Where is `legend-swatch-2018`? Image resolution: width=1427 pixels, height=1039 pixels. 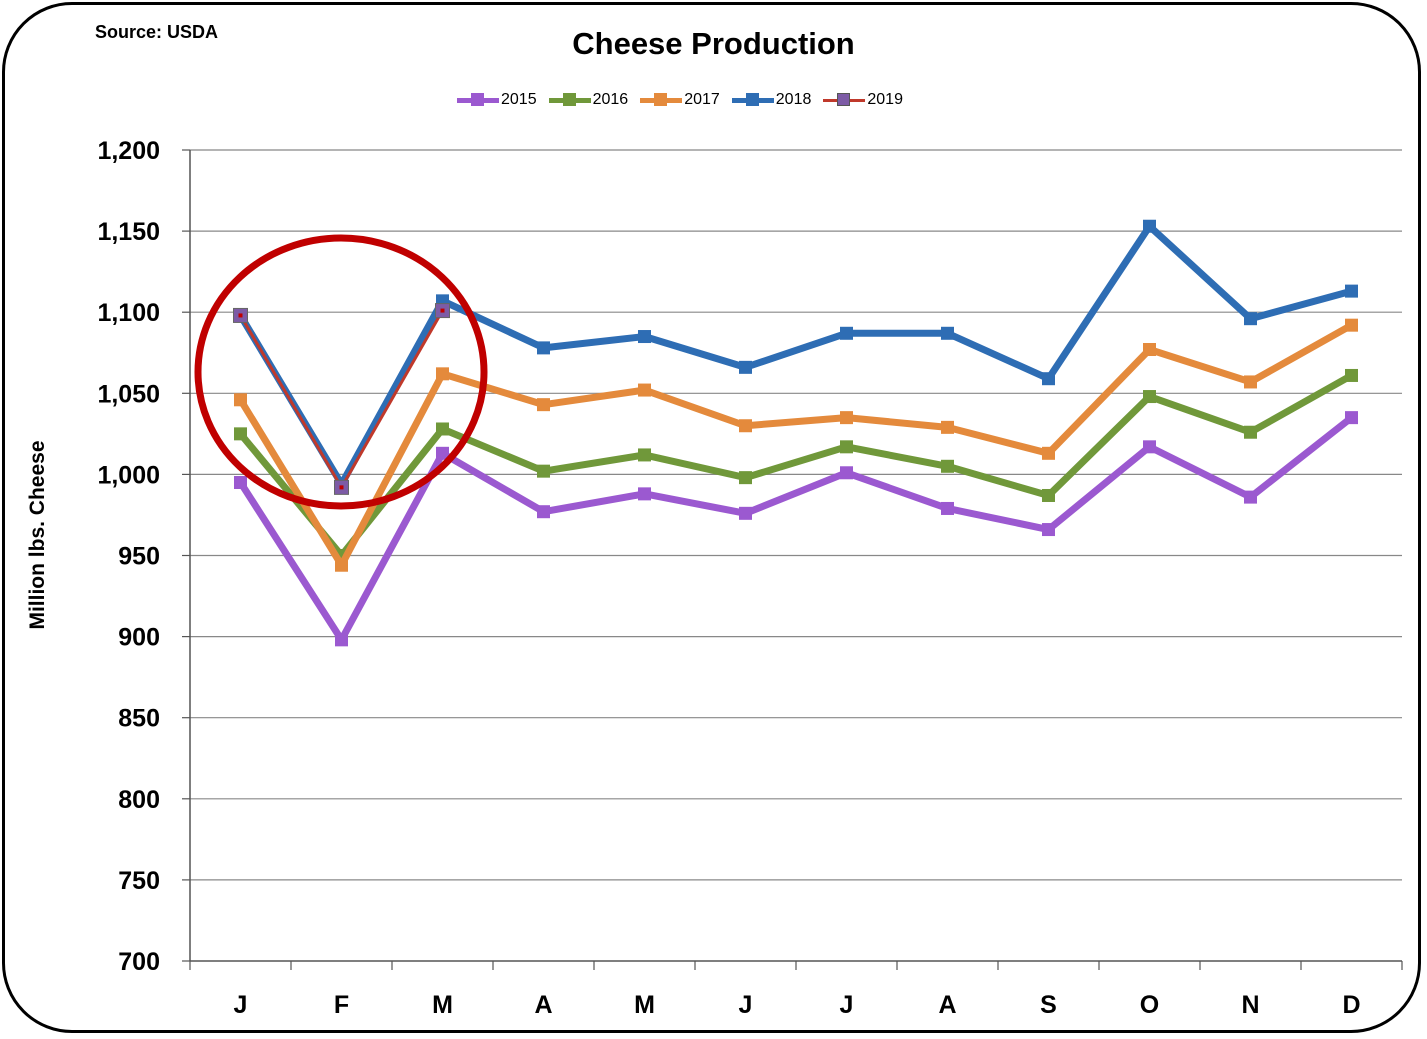
legend-swatch-2018 is located at coordinates (753, 100).